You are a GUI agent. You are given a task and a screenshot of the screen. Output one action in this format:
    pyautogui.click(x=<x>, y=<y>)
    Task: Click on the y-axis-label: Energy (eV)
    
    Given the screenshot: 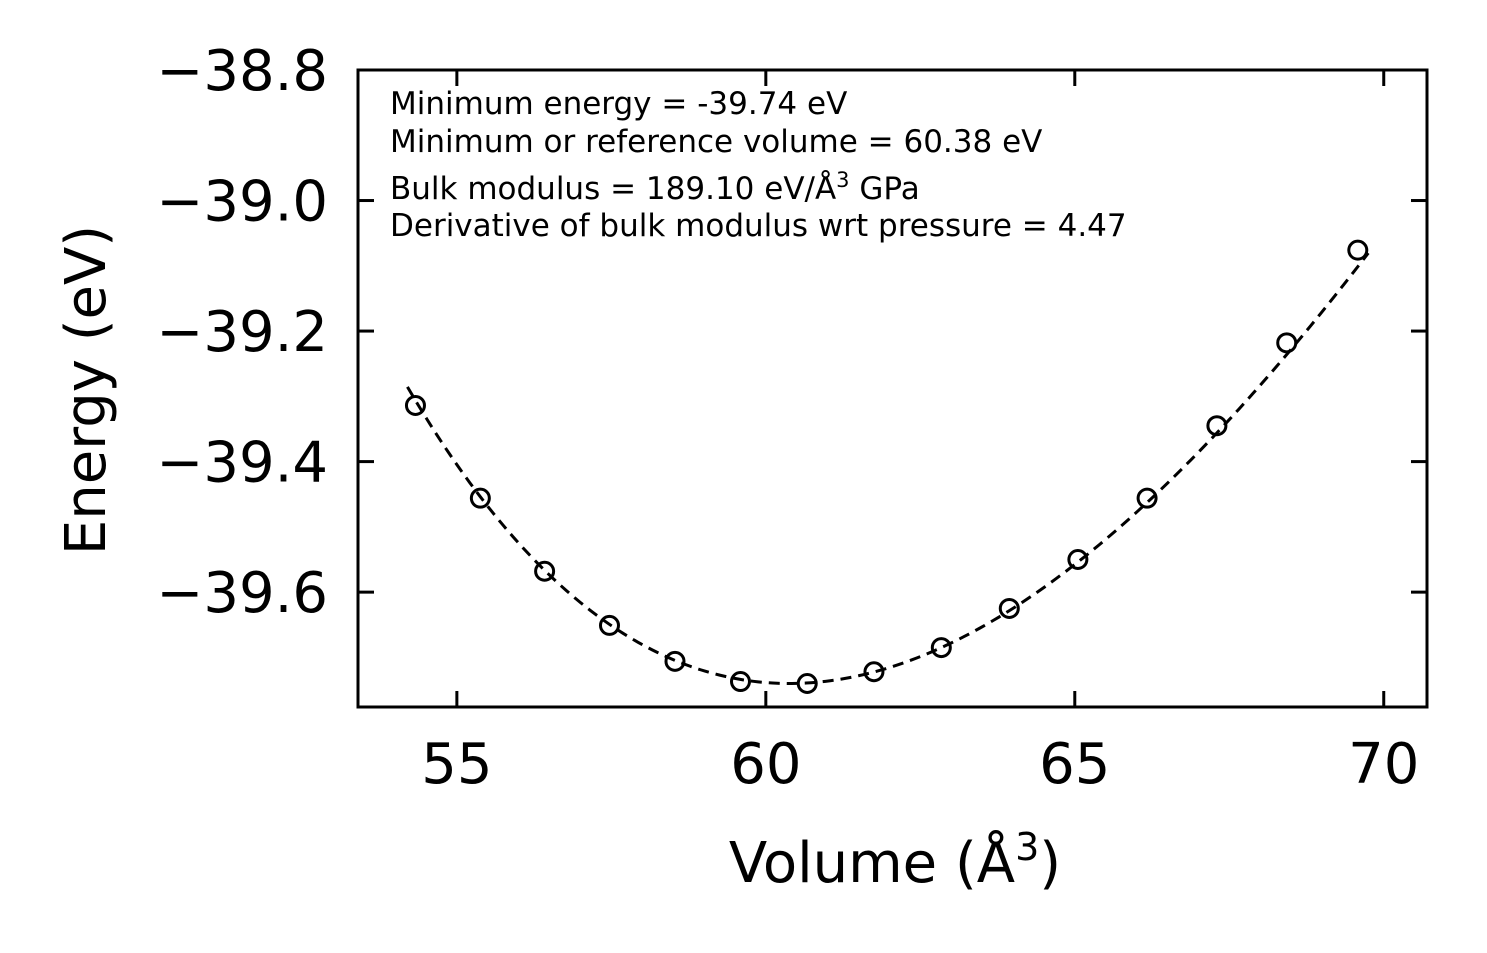 What is the action you would take?
    pyautogui.click(x=86, y=390)
    